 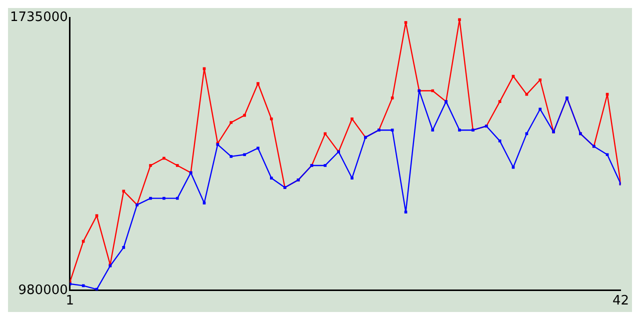 I want to click on x-tick-label: 1, so click(x=70, y=301).